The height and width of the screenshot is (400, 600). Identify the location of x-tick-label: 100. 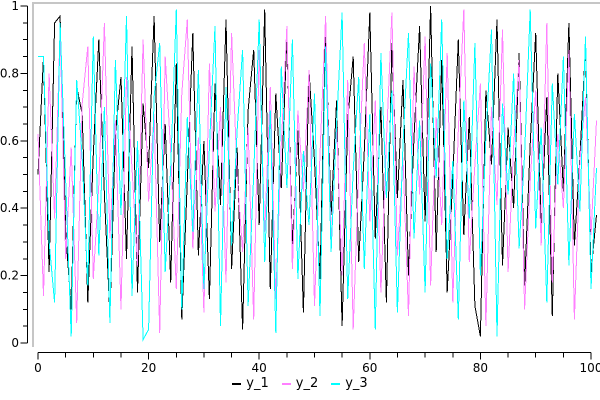
(590, 368).